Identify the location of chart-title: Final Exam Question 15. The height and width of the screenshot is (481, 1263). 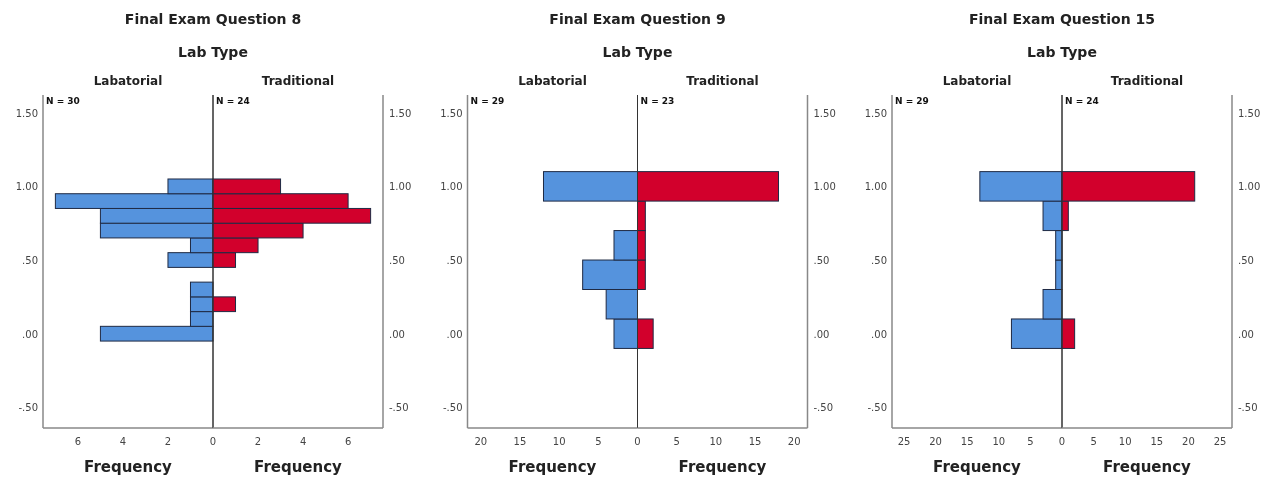
(1062, 19).